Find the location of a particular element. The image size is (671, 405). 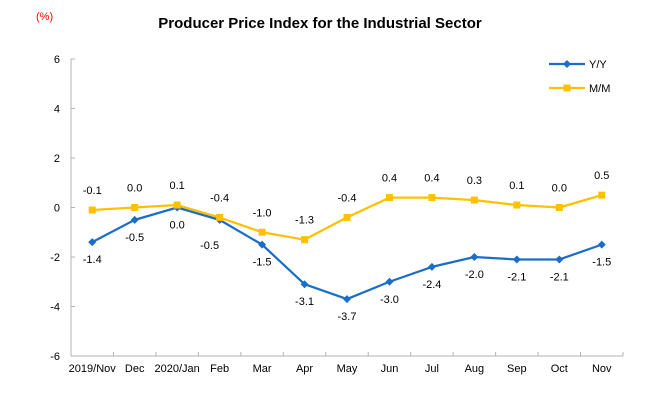

data-label: 0.5 is located at coordinates (601, 176).